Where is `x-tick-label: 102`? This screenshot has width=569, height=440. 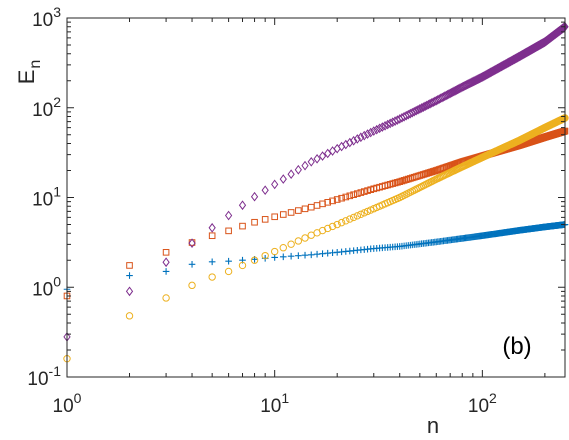 x-tick-label: 102 is located at coordinates (482, 403).